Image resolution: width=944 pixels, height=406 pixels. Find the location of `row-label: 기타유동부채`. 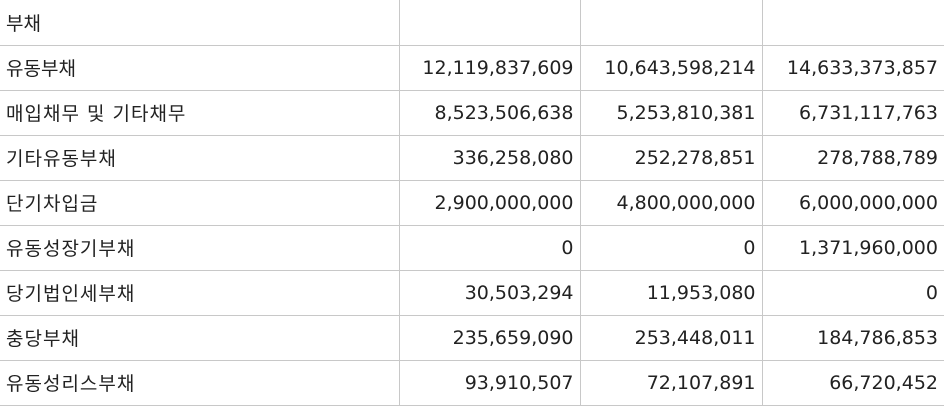

row-label: 기타유동부채 is located at coordinates (200, 157).